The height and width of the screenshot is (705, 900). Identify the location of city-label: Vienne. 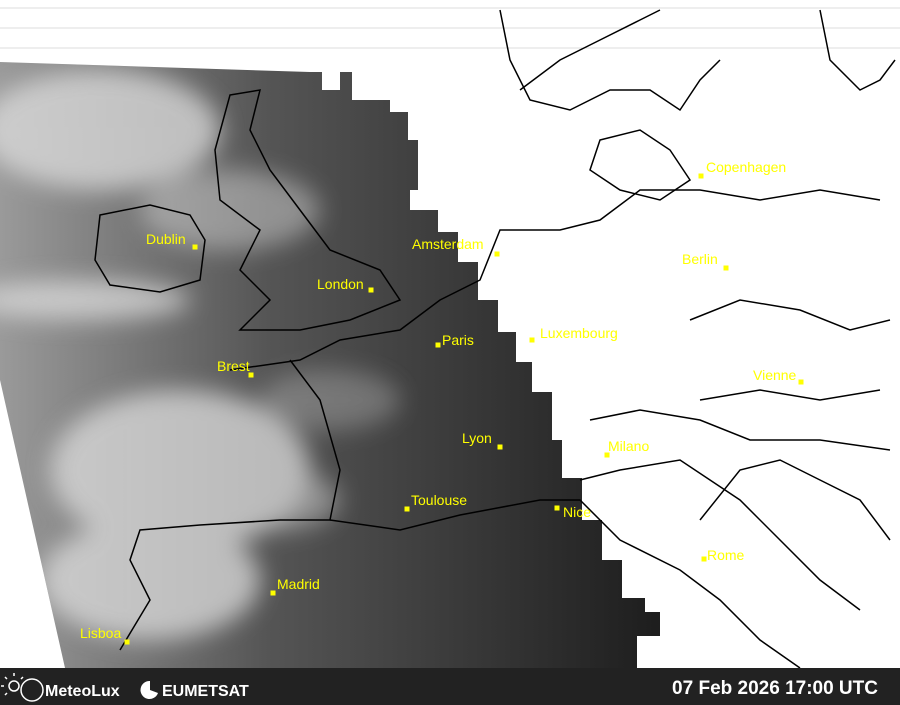
(775, 375).